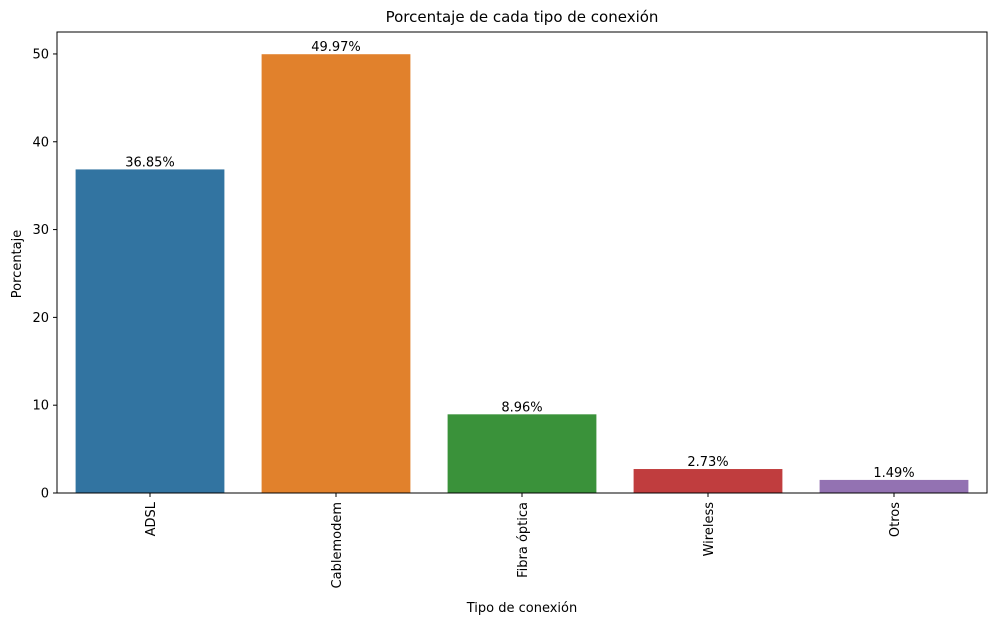 This screenshot has width=997, height=625. I want to click on x-tick-label: Fibra óptica, so click(523, 540).